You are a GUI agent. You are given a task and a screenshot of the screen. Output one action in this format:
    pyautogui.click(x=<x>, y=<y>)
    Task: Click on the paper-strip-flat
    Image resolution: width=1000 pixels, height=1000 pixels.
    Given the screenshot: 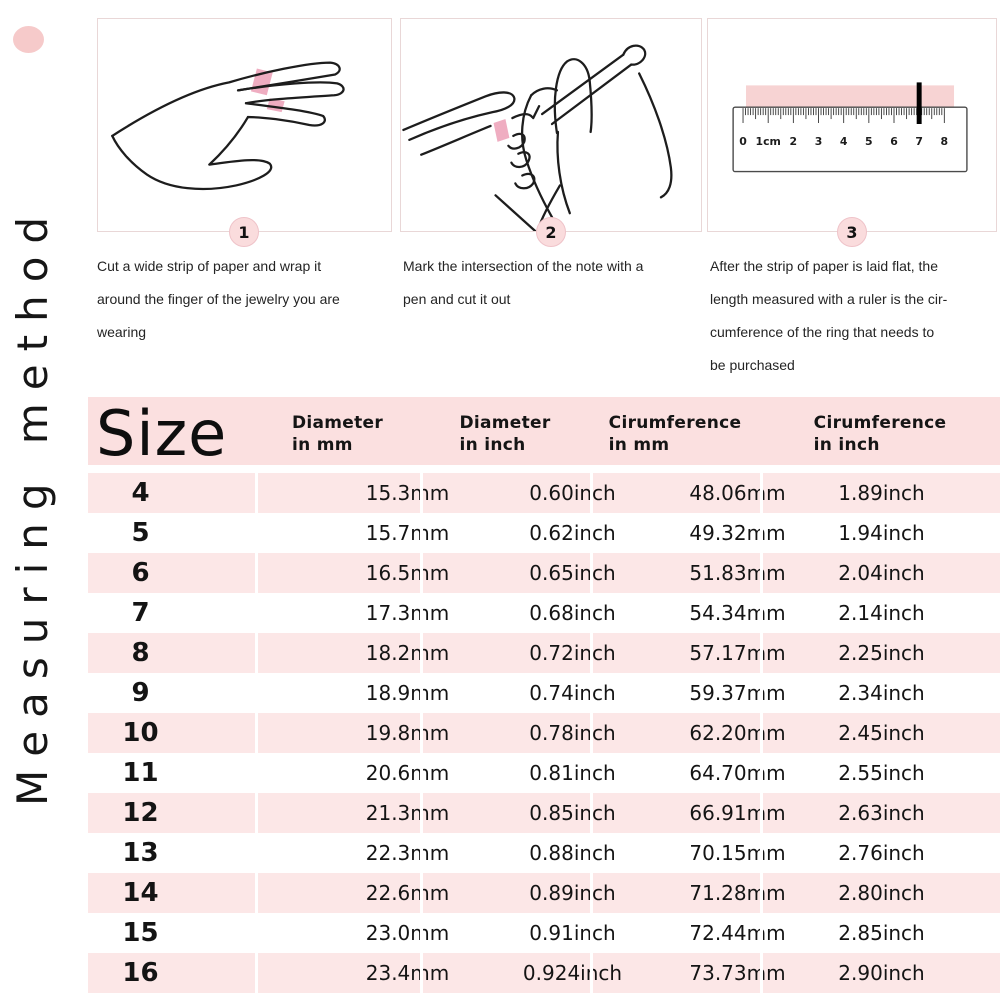 What is the action you would take?
    pyautogui.click(x=850, y=98)
    